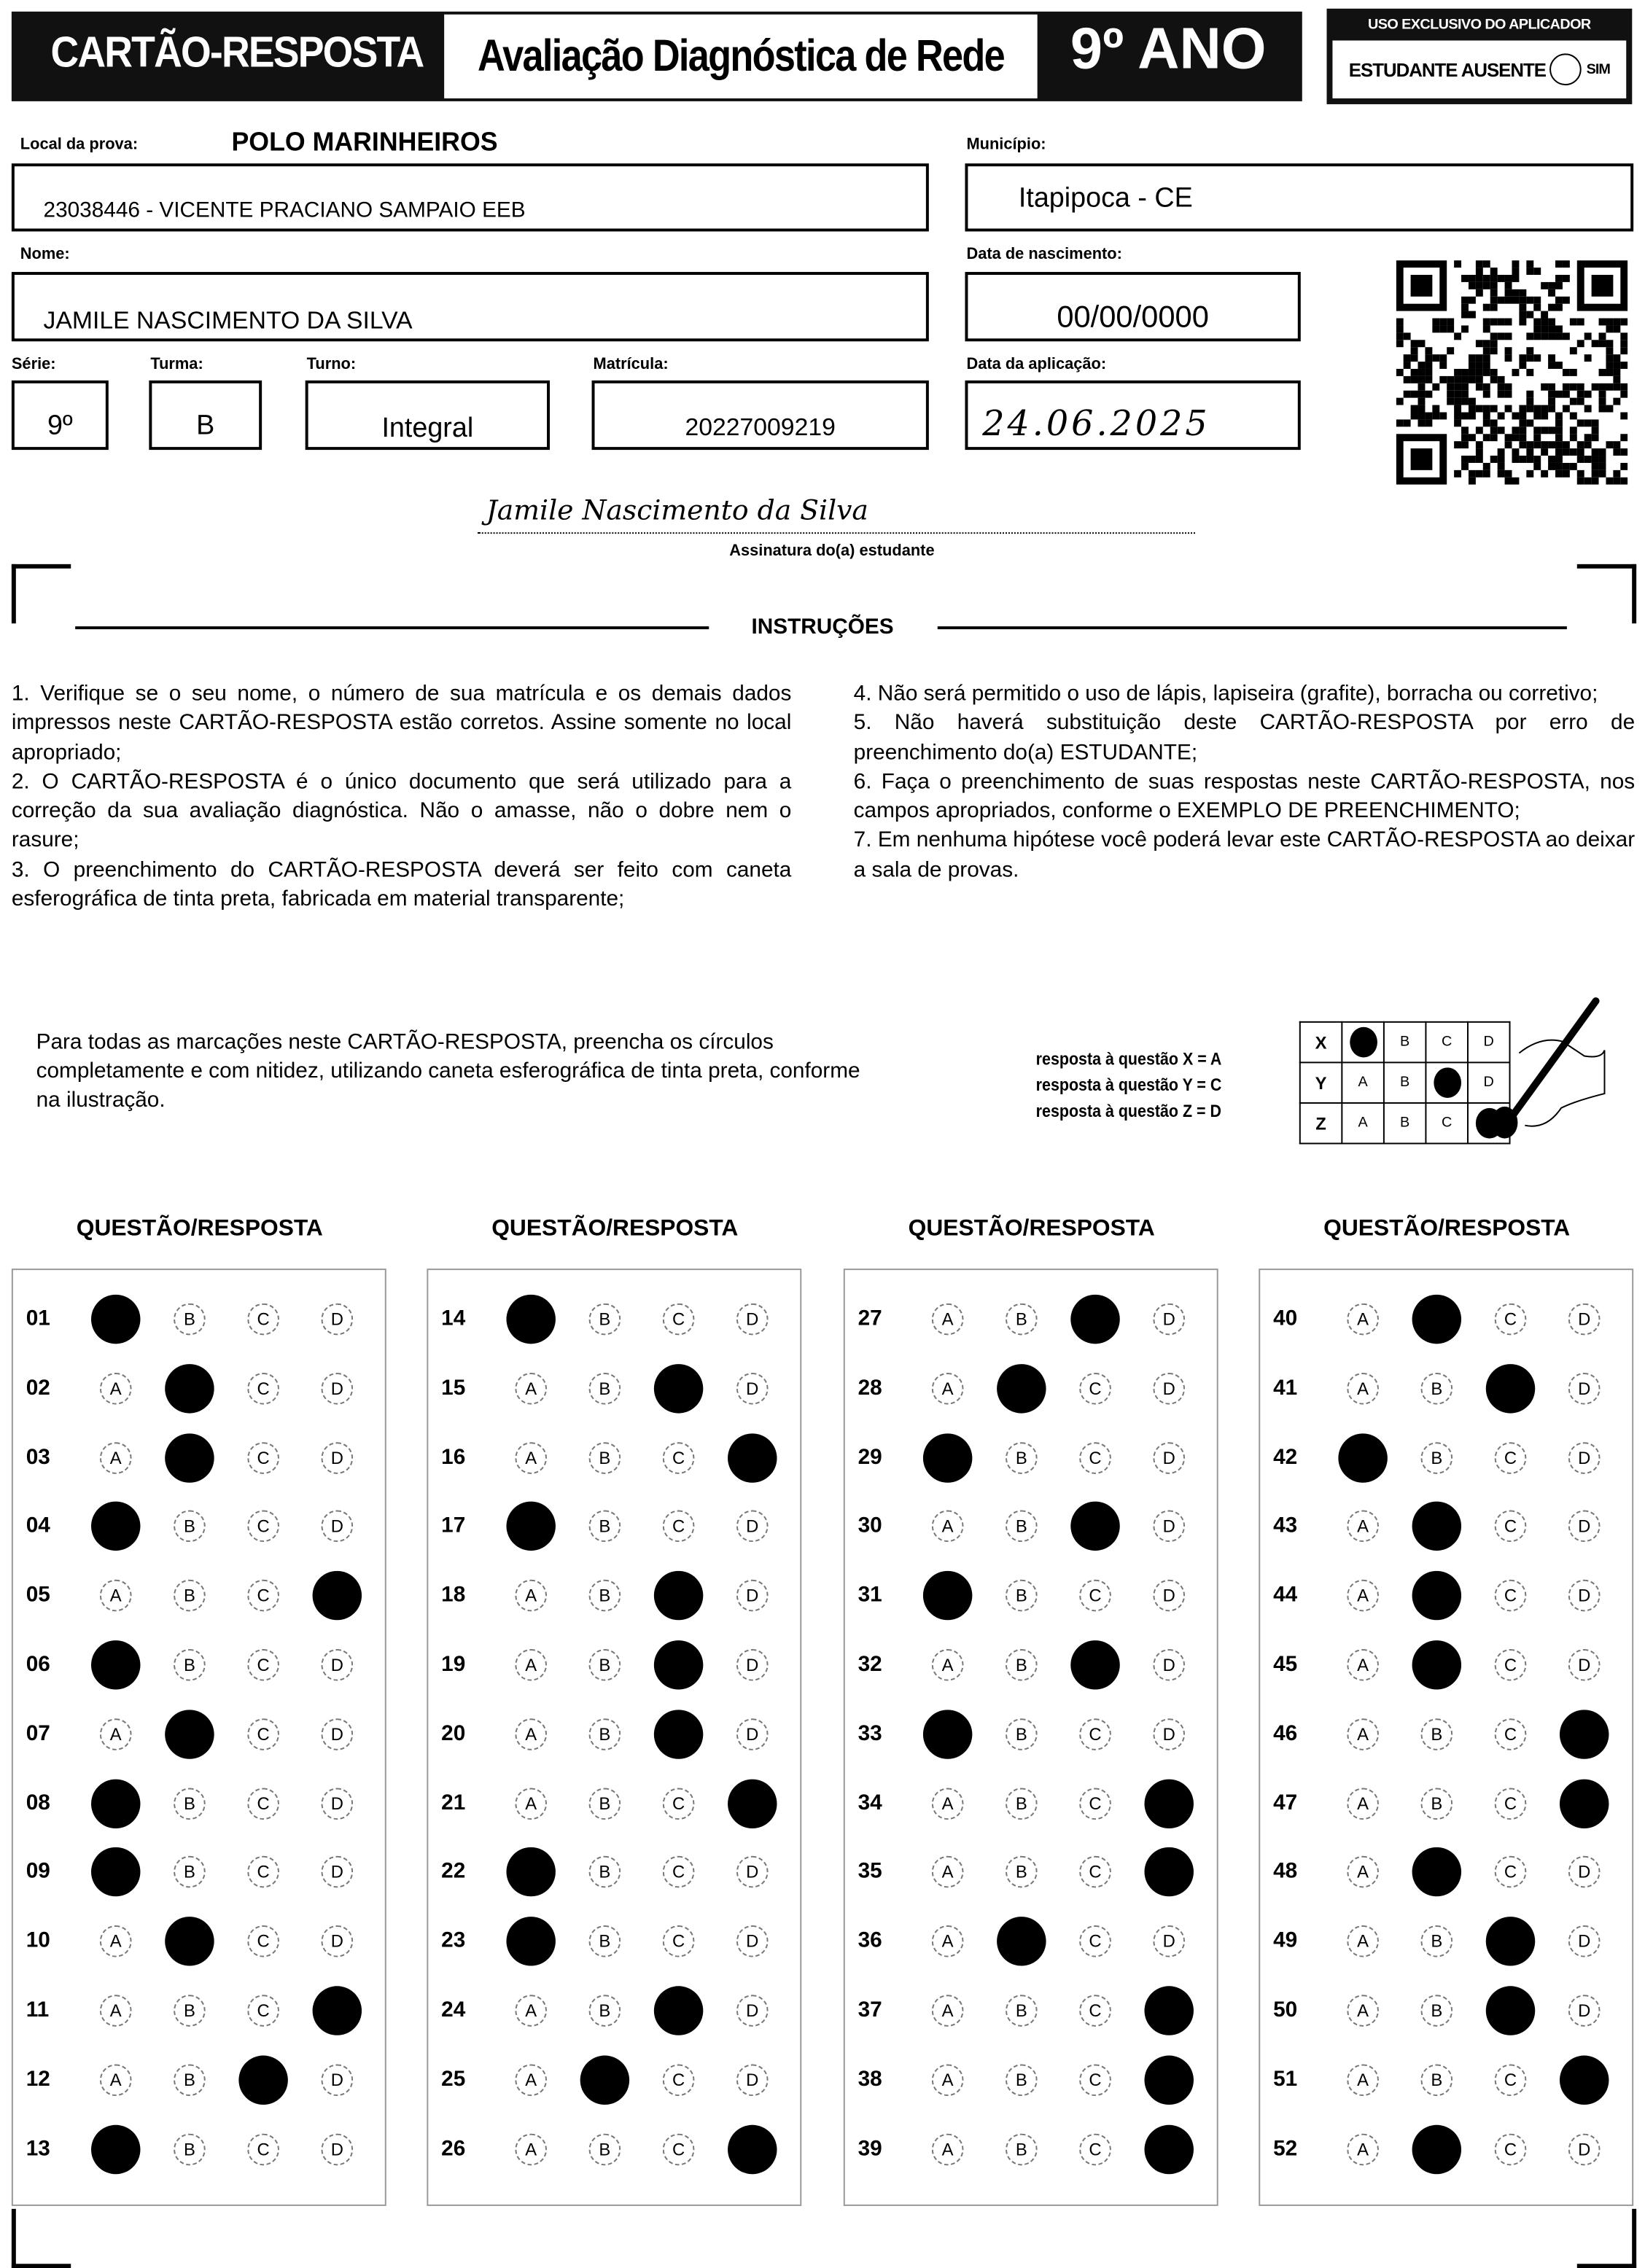 This screenshot has height=2268, width=1645. Describe the element at coordinates (1565, 69) in the screenshot. I see `absent-bubble` at that location.